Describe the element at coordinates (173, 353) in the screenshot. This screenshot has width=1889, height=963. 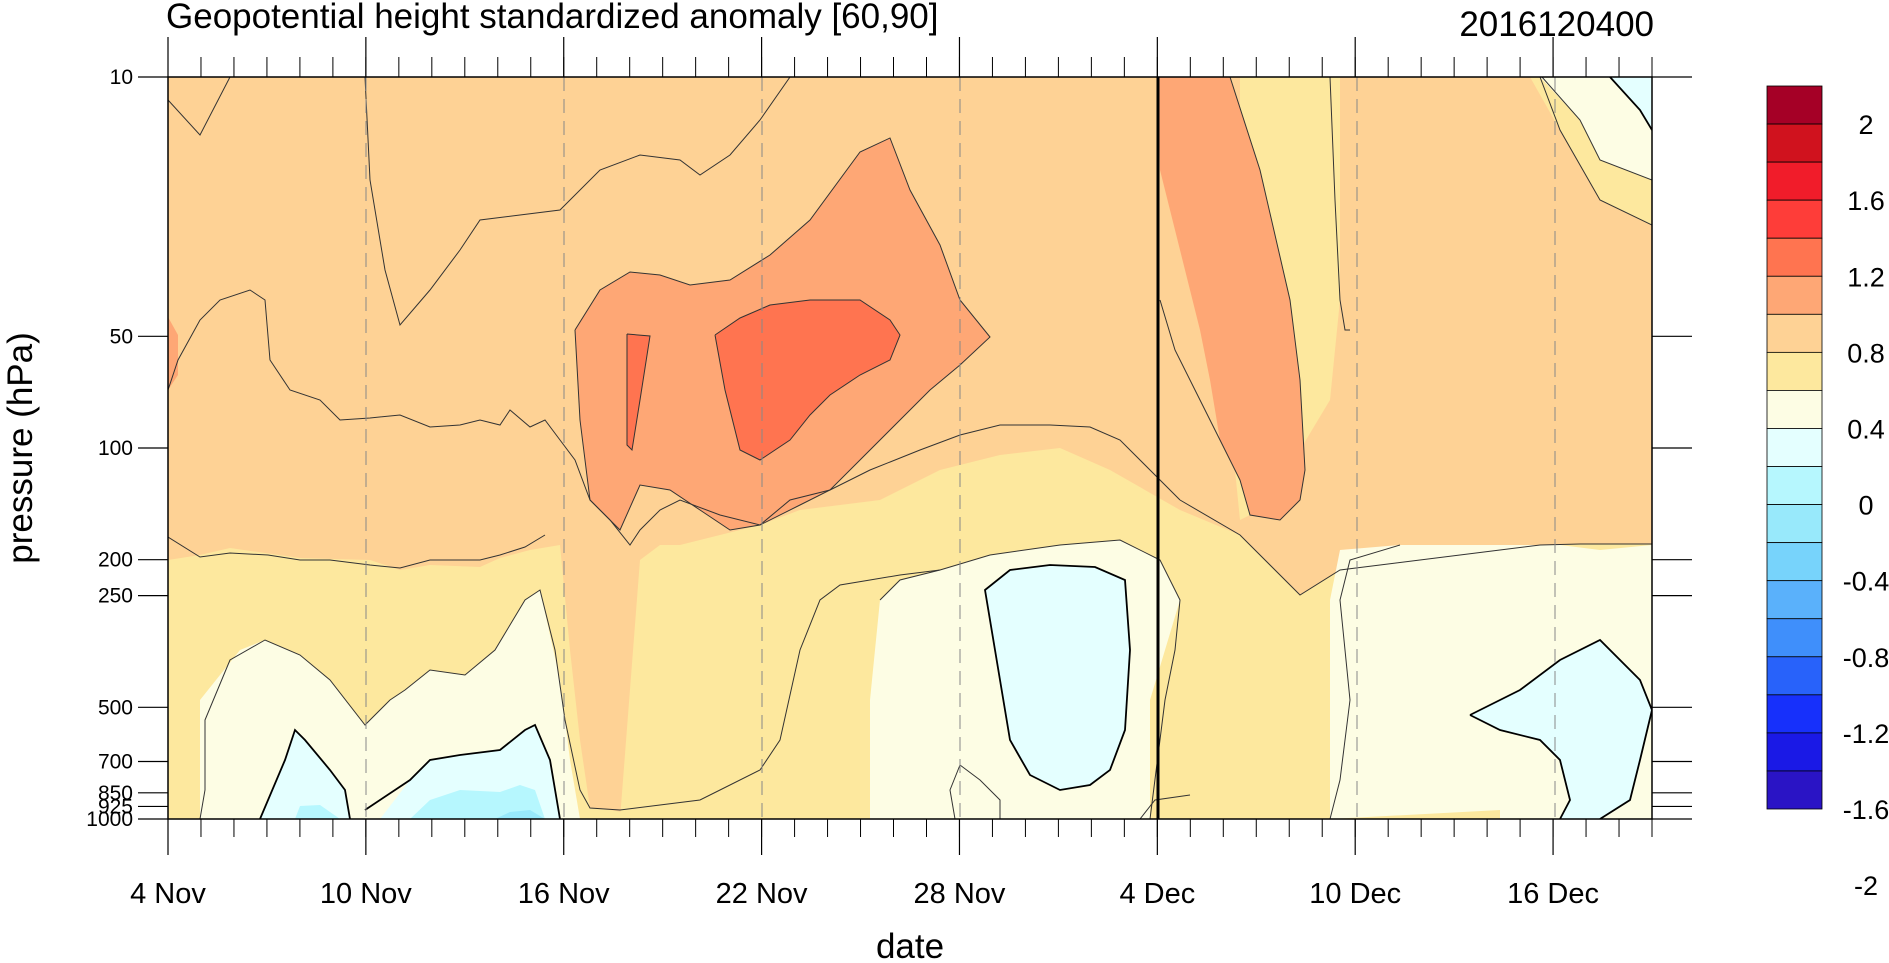
I see `region-08-12-left-sliver` at that location.